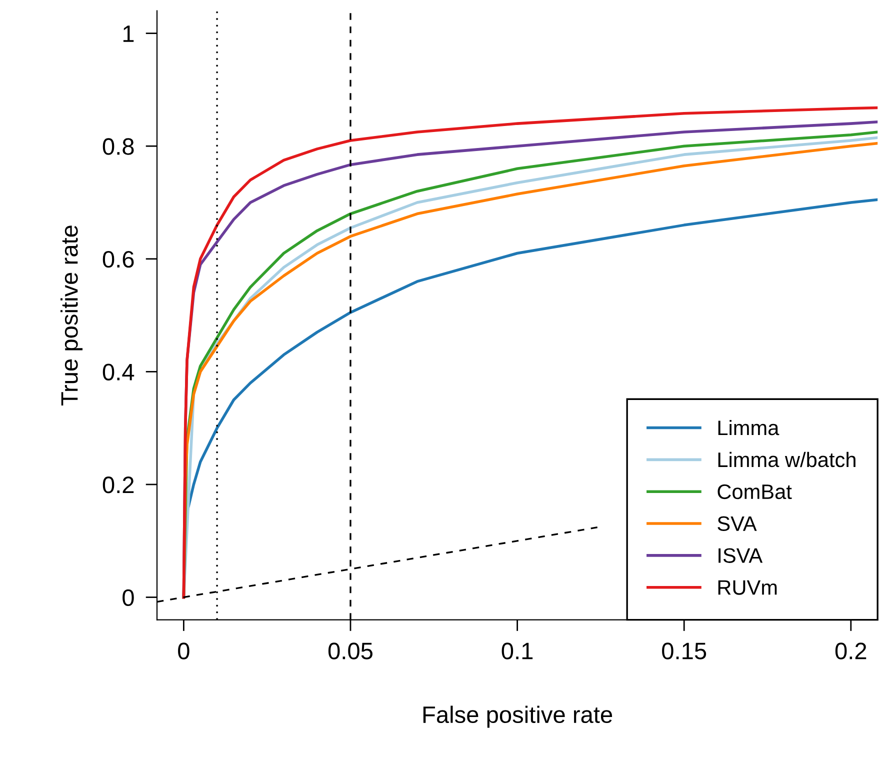 The height and width of the screenshot is (769, 882). I want to click on legend-label: ISVA, so click(740, 555).